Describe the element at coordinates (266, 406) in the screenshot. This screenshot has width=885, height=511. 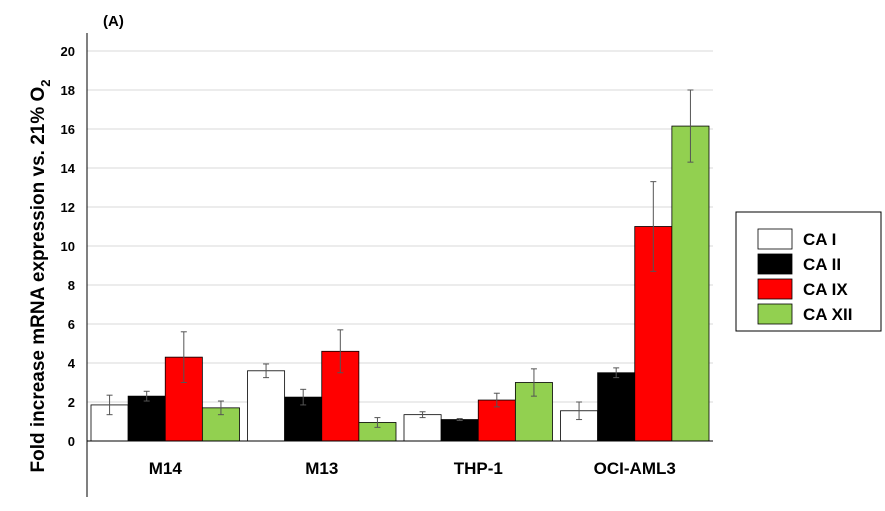
I see `bar-ca-i-m13` at that location.